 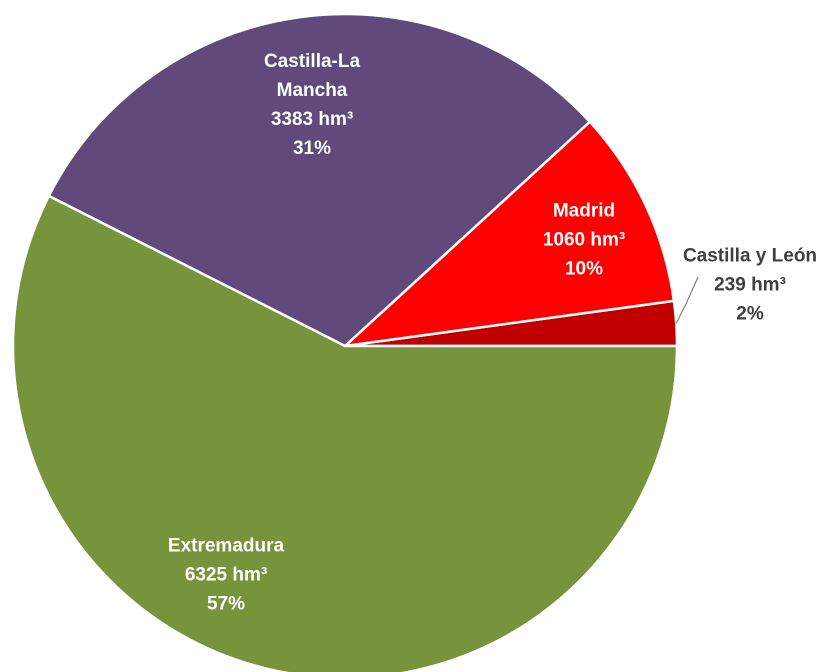 I want to click on data-label: Extremadura 6325 hm³ 57%, so click(x=226, y=575).